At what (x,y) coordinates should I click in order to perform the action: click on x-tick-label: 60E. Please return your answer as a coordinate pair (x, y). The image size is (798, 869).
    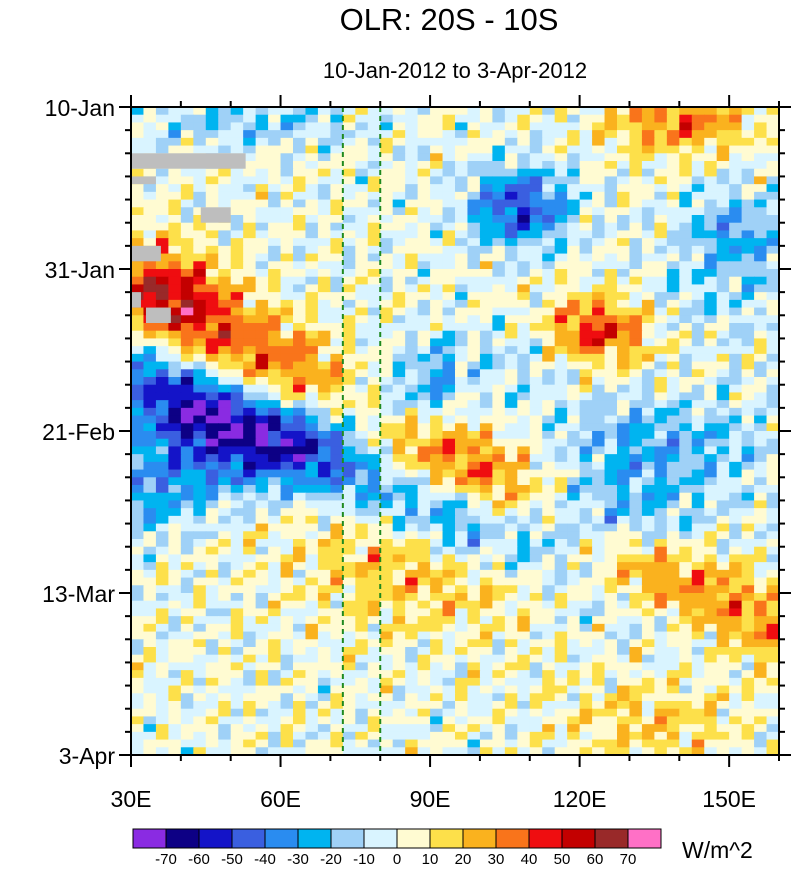
    Looking at the image, I should click on (280, 799).